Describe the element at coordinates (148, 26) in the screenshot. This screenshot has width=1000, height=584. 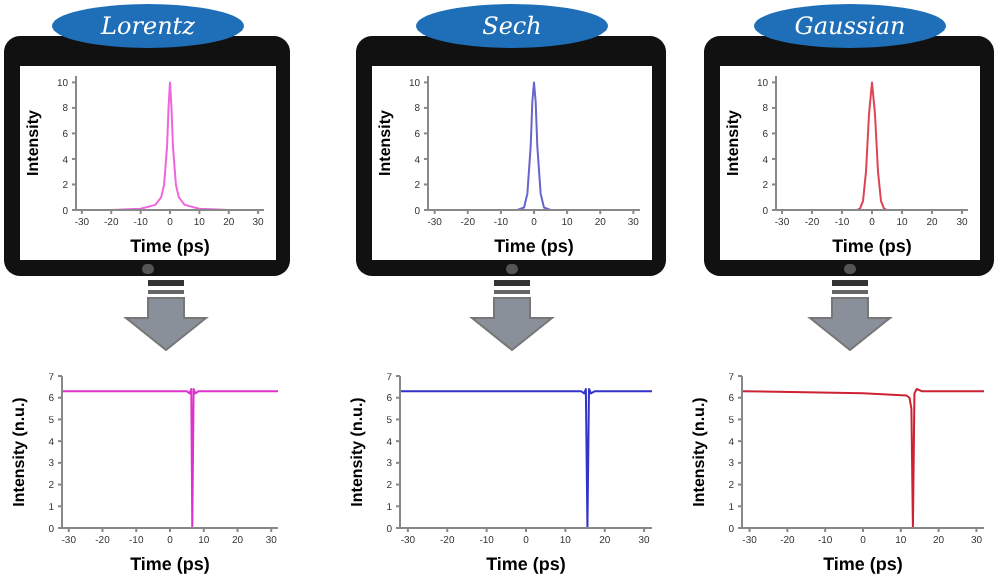
I see `chart-title: Lorentz` at that location.